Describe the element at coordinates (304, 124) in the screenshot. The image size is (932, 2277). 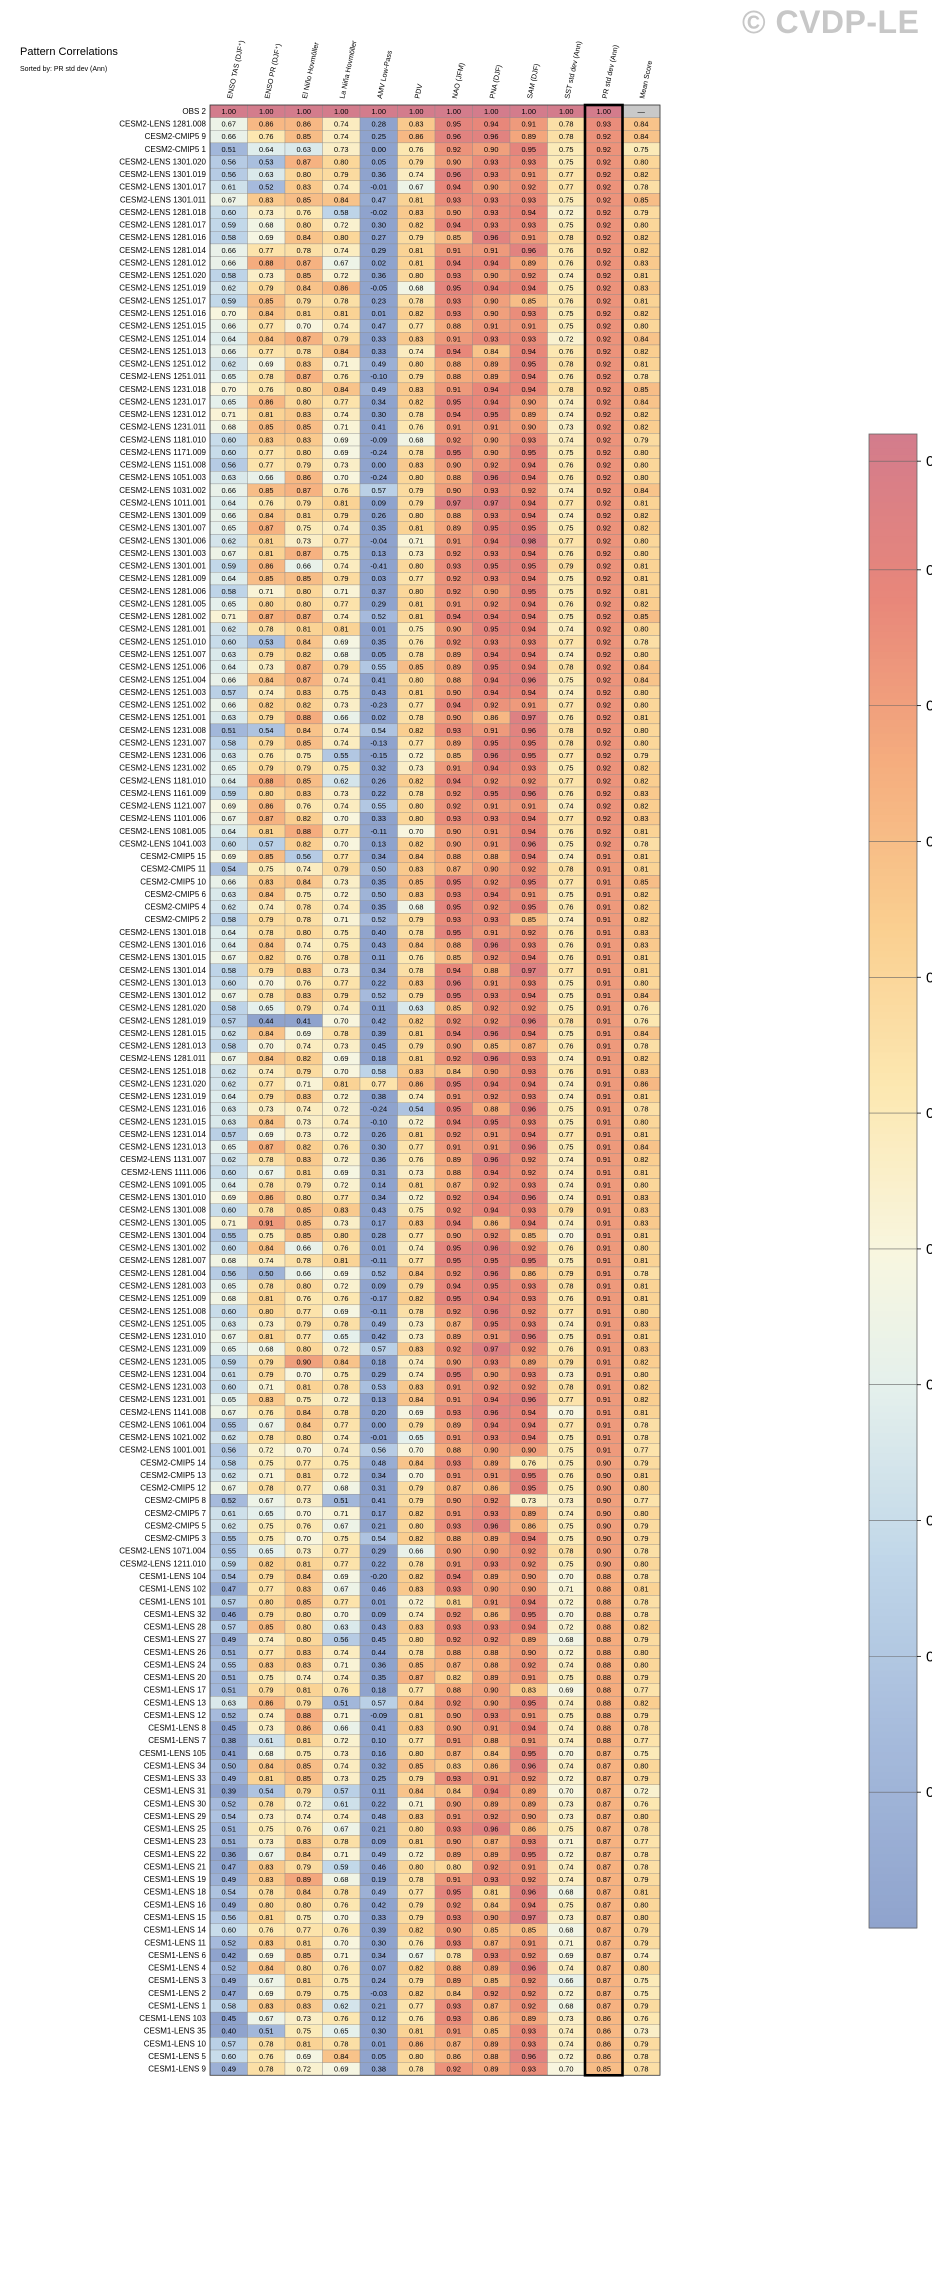
I see `cell-value: 0.86` at that location.